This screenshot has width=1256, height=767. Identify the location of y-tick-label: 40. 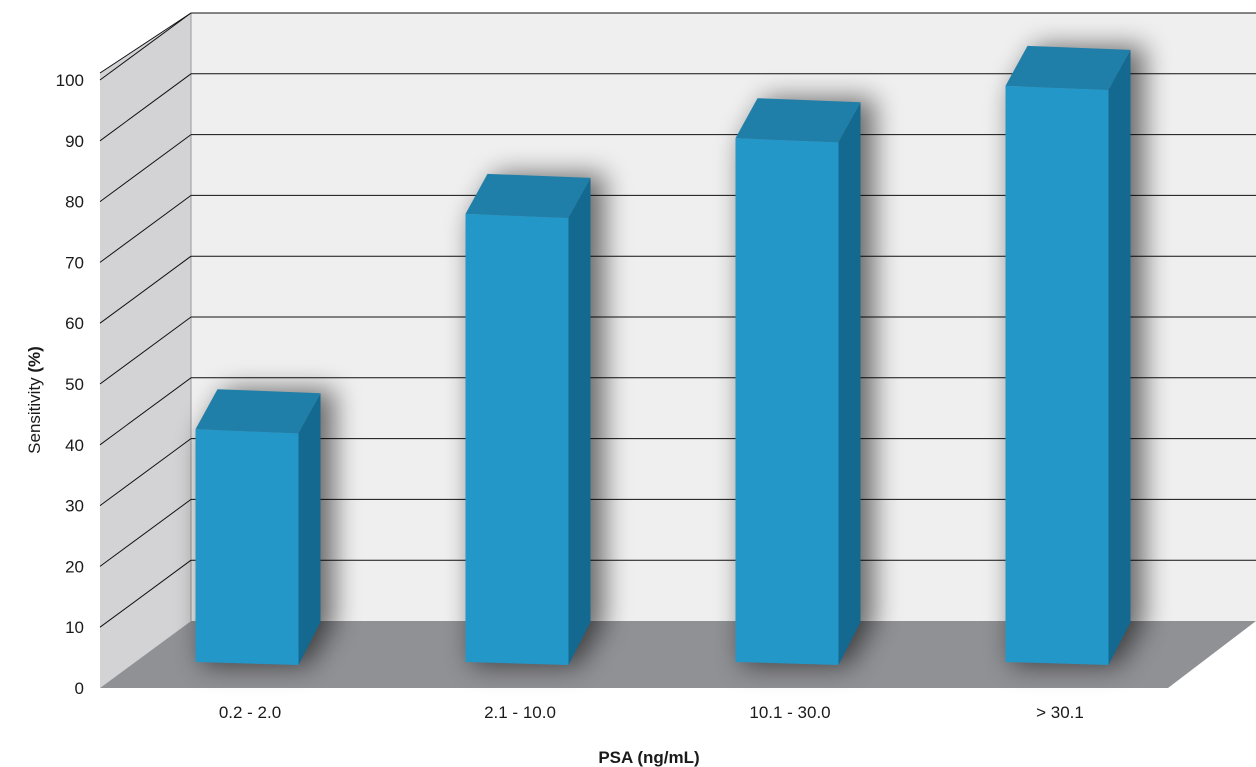
(74, 445).